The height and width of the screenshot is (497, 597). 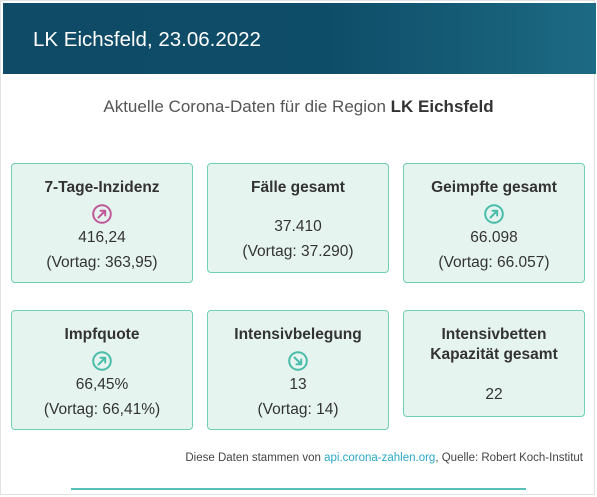 What do you see at coordinates (494, 262) in the screenshot?
I see `card-previous-value: (Vortag: 66.057)` at bounding box center [494, 262].